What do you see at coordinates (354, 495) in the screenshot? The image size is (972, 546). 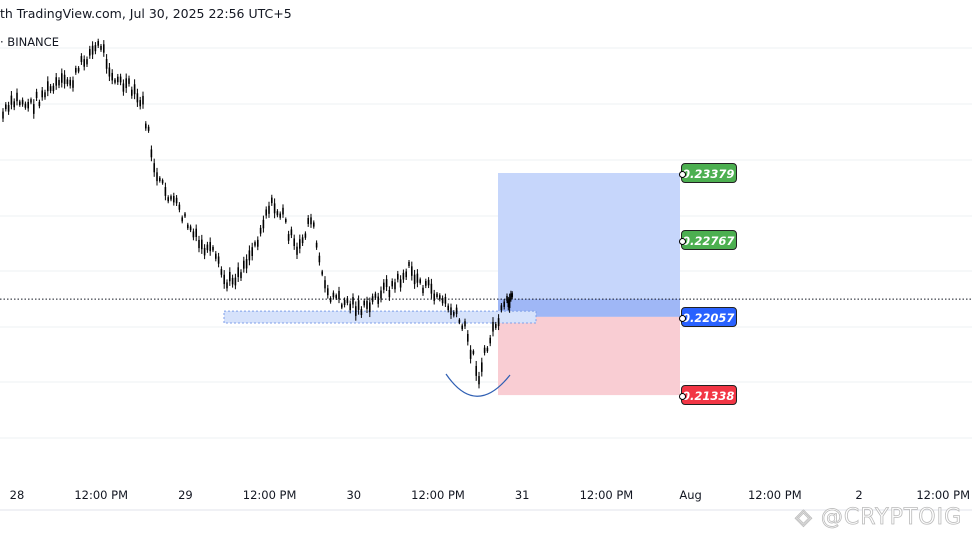 I see `x-tick-label: 30` at bounding box center [354, 495].